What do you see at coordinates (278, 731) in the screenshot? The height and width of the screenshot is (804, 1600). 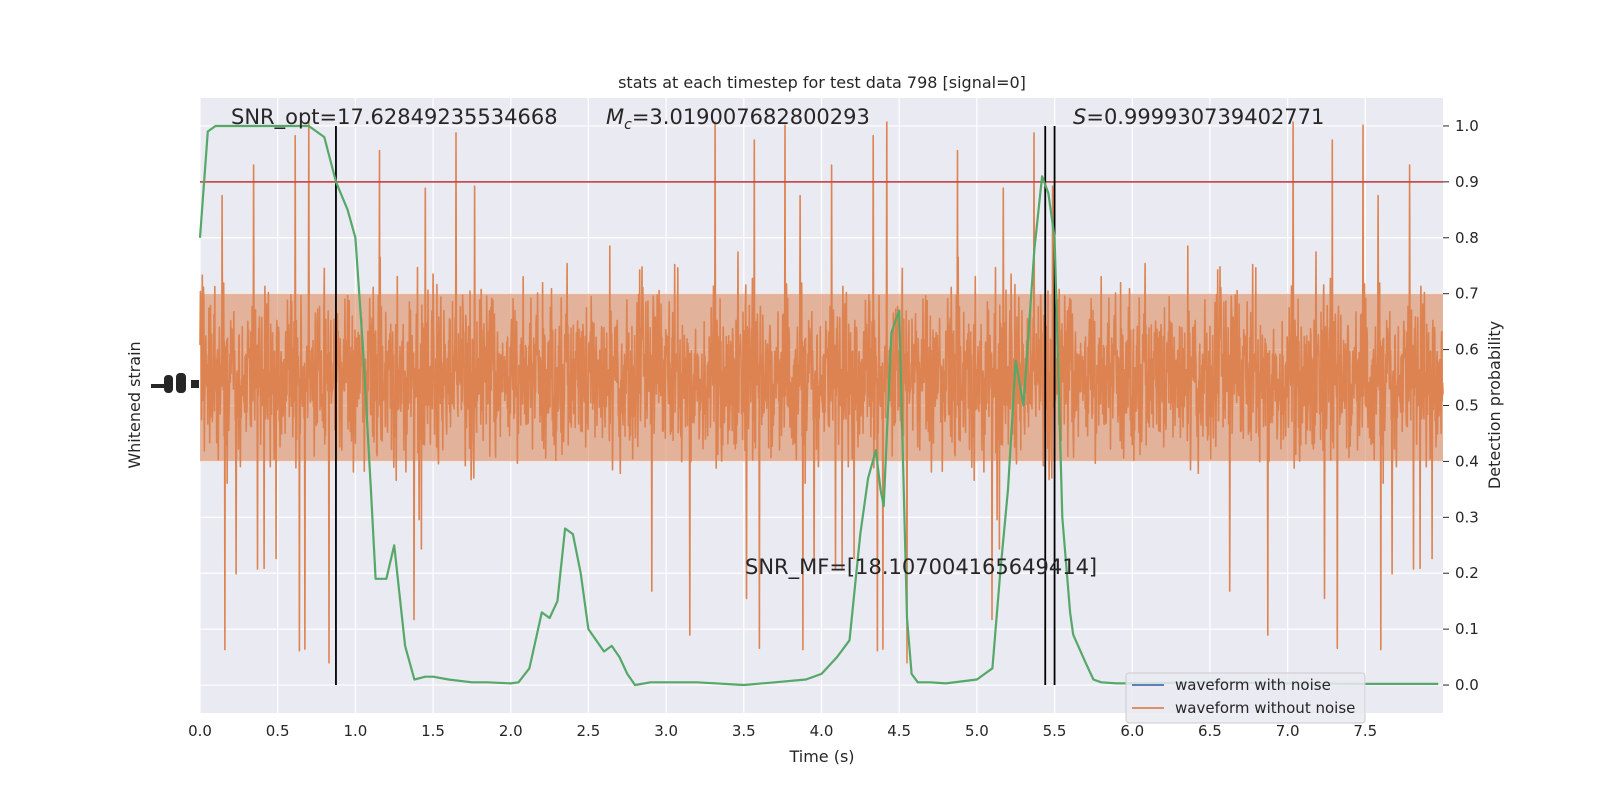 I see `x-tick-label: 0.5` at bounding box center [278, 731].